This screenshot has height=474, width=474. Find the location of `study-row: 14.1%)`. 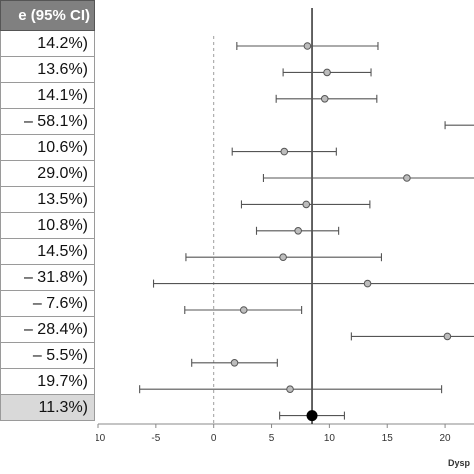

study-row: 14.1%) is located at coordinates (47, 96).